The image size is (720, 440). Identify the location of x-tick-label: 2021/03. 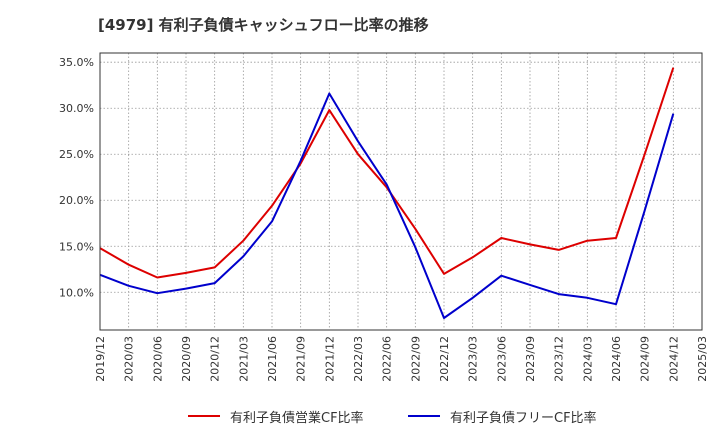
(243, 359).